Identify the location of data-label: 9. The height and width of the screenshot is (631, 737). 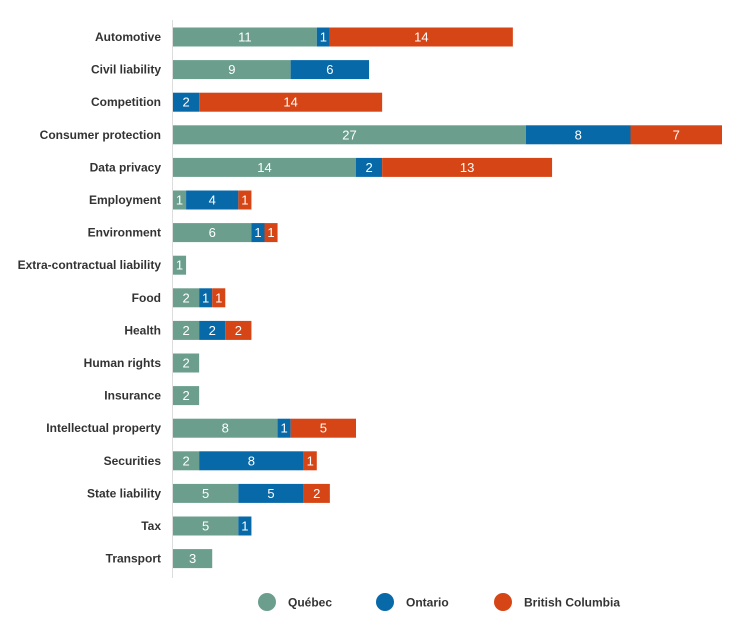
(231, 69).